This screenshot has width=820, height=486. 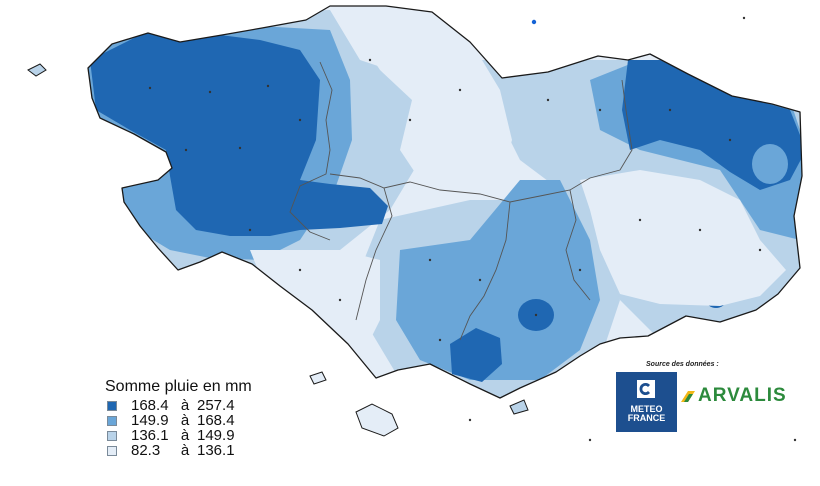 What do you see at coordinates (150, 435) in the screenshot?
I see `legend-low: 136.1` at bounding box center [150, 435].